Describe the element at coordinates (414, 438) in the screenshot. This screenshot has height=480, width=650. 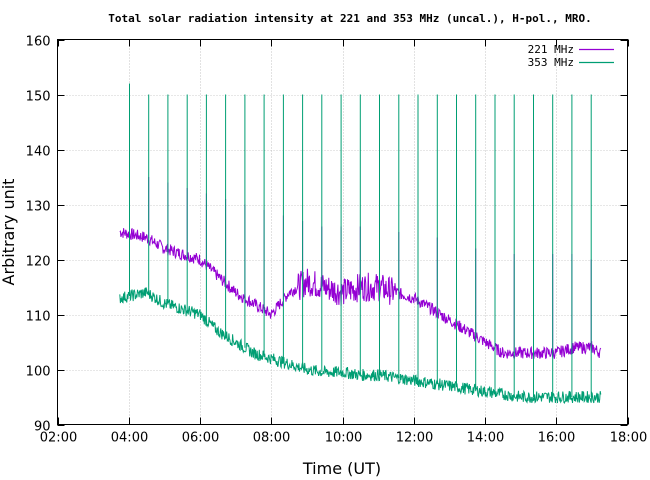
I see `x-tick-label: 12:00` at that location.